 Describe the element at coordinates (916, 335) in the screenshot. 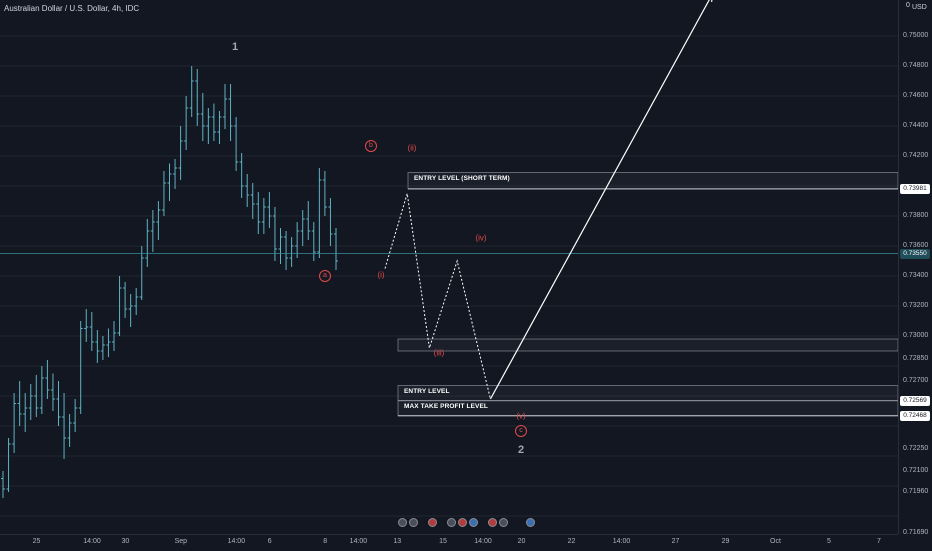

I see `price-tick-label: 0.73000` at that location.